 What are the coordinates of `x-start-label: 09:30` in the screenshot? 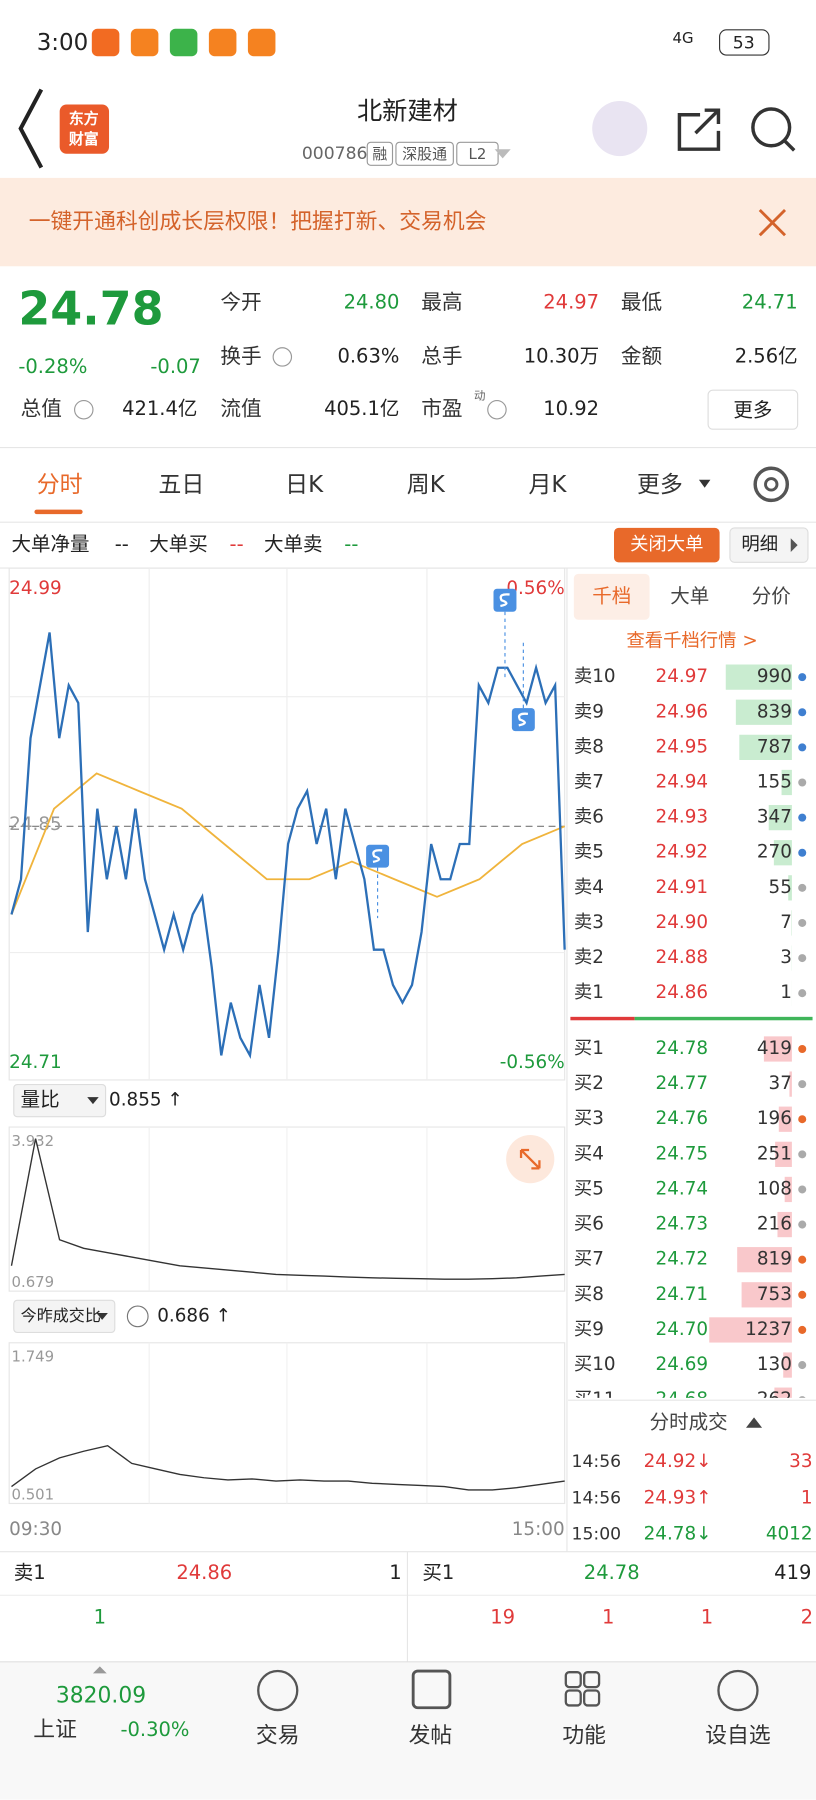 It's located at (35, 1529).